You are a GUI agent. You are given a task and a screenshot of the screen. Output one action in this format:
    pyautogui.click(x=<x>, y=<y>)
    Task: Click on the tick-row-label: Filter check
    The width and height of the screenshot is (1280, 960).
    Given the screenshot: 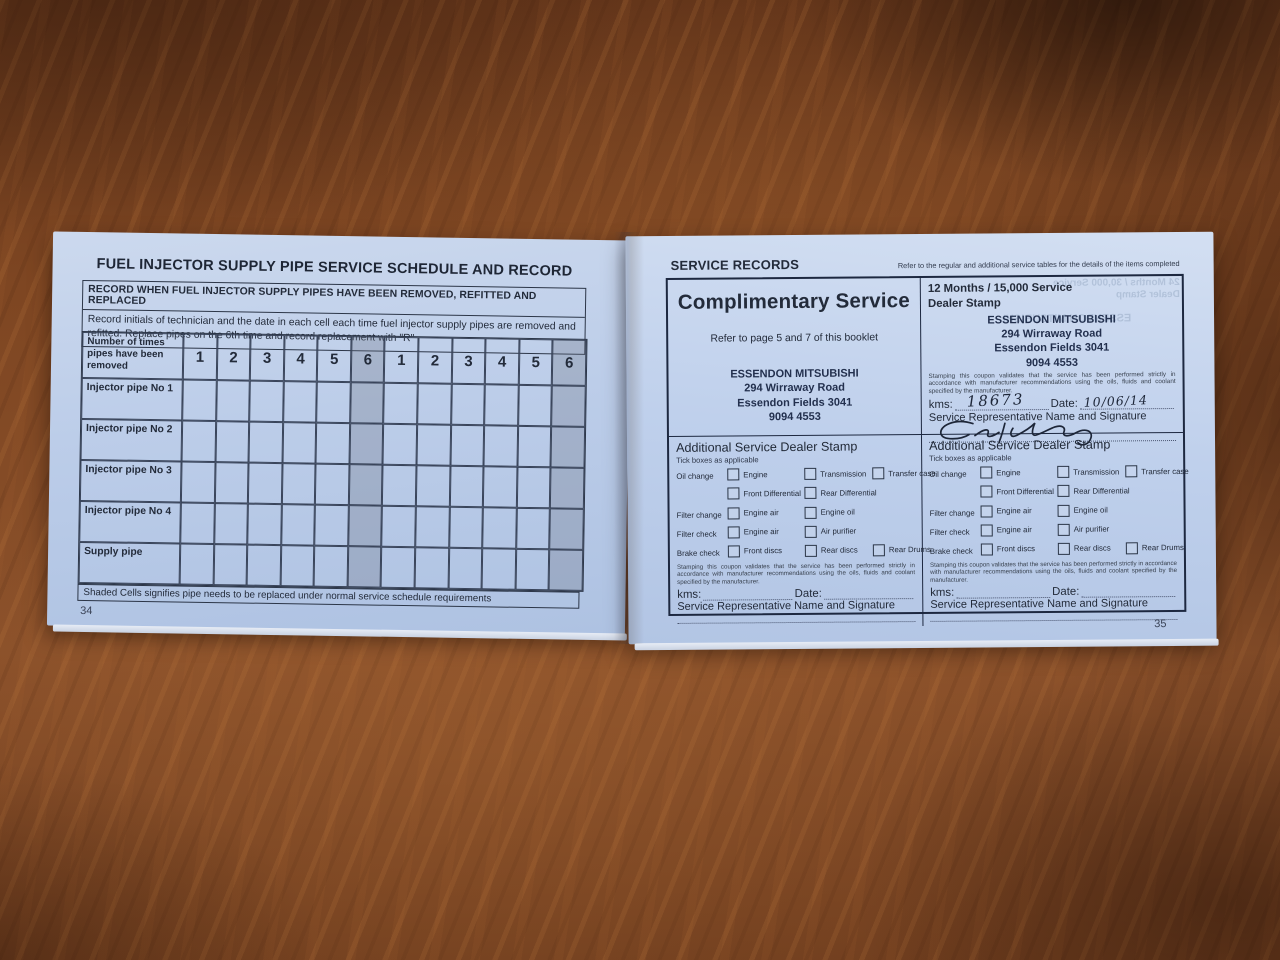 What is the action you would take?
    pyautogui.click(x=696, y=534)
    